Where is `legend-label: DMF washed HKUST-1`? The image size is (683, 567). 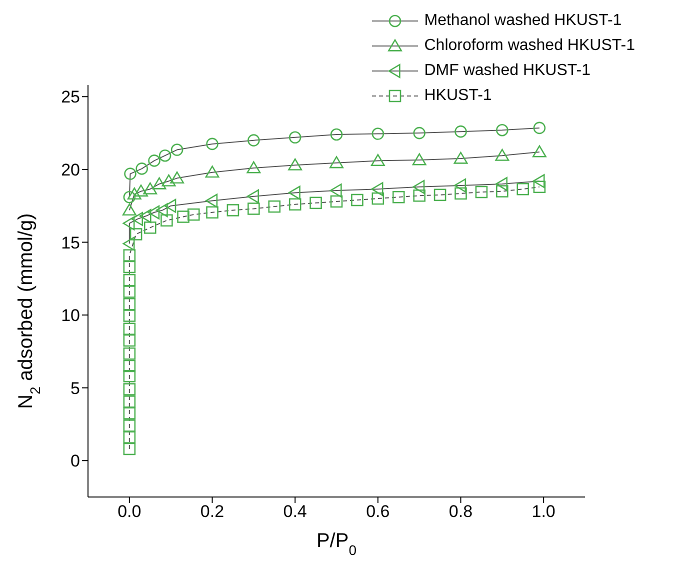
legend-label: DMF washed HKUST-1 is located at coordinates (507, 70).